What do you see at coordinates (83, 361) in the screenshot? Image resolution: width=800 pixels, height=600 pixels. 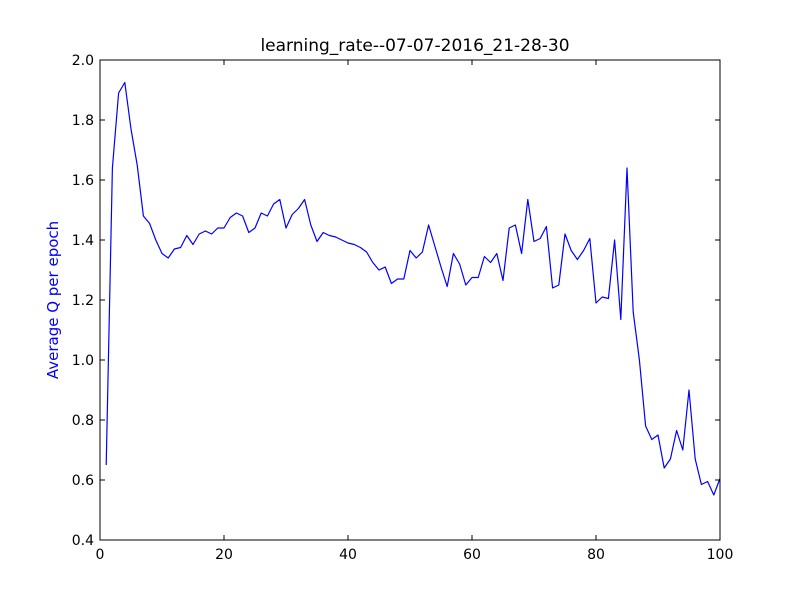 I see `y-tick-label: 1.0` at bounding box center [83, 361].